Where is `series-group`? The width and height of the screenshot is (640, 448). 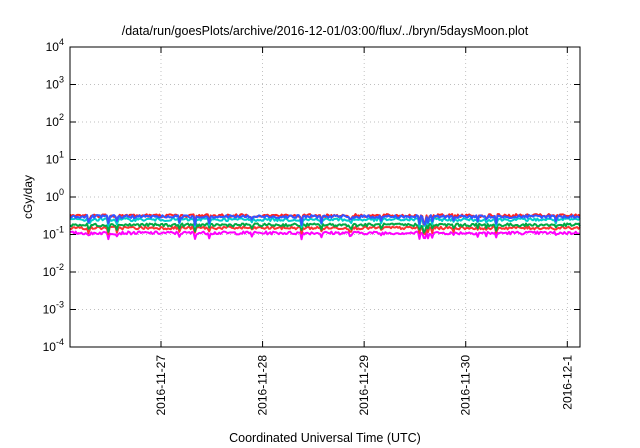 series-group is located at coordinates (325, 227).